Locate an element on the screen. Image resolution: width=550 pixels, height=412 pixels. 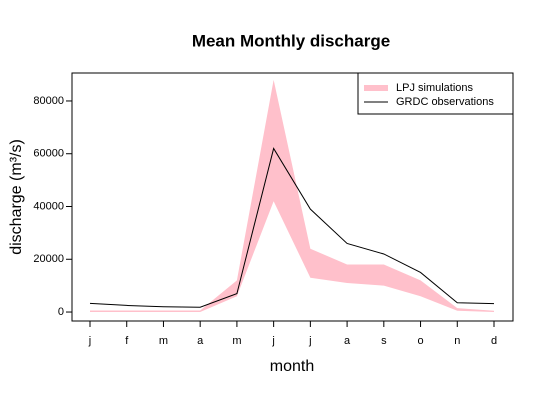
legend-label: GRDC observations is located at coordinates (445, 102).